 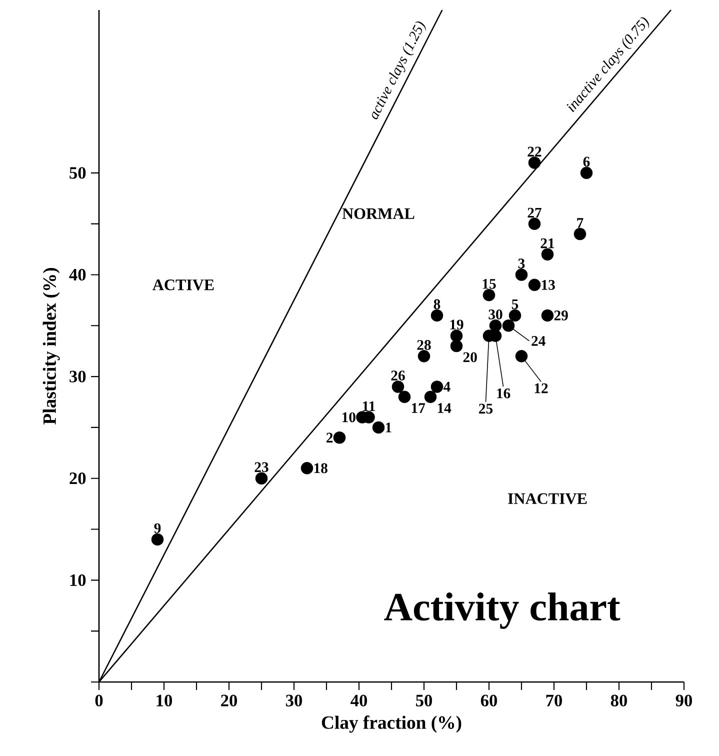 I want to click on annotation: 2, so click(x=329, y=437).